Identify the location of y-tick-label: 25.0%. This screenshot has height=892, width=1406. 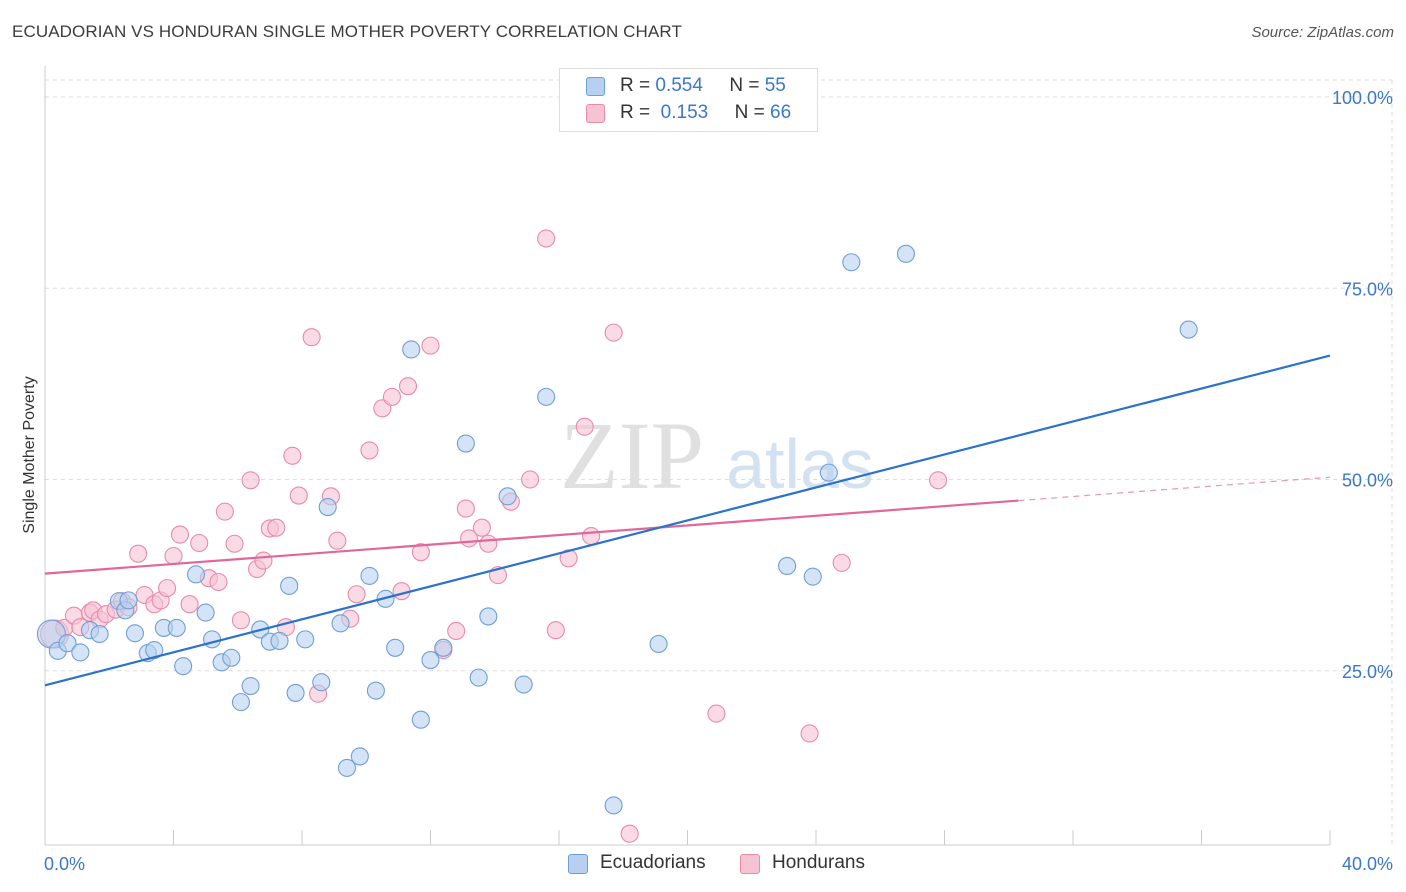
(1367, 672).